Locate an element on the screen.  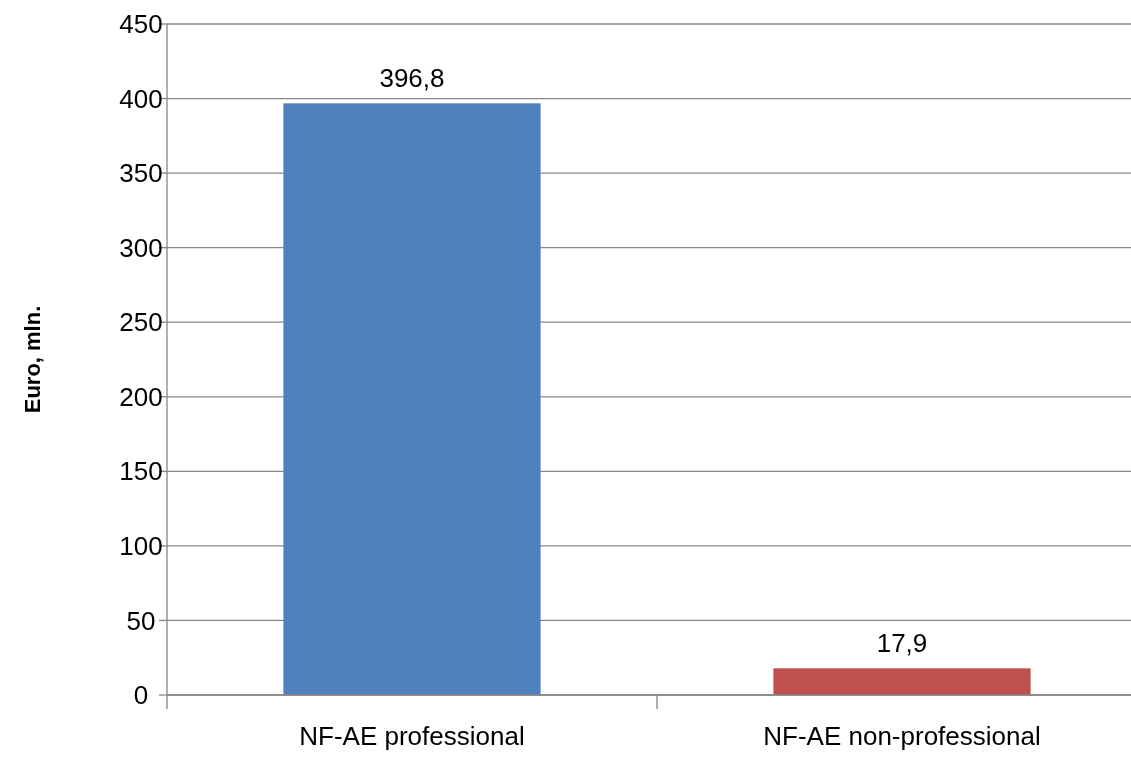
y-tick-label: 300 is located at coordinates (141, 247).